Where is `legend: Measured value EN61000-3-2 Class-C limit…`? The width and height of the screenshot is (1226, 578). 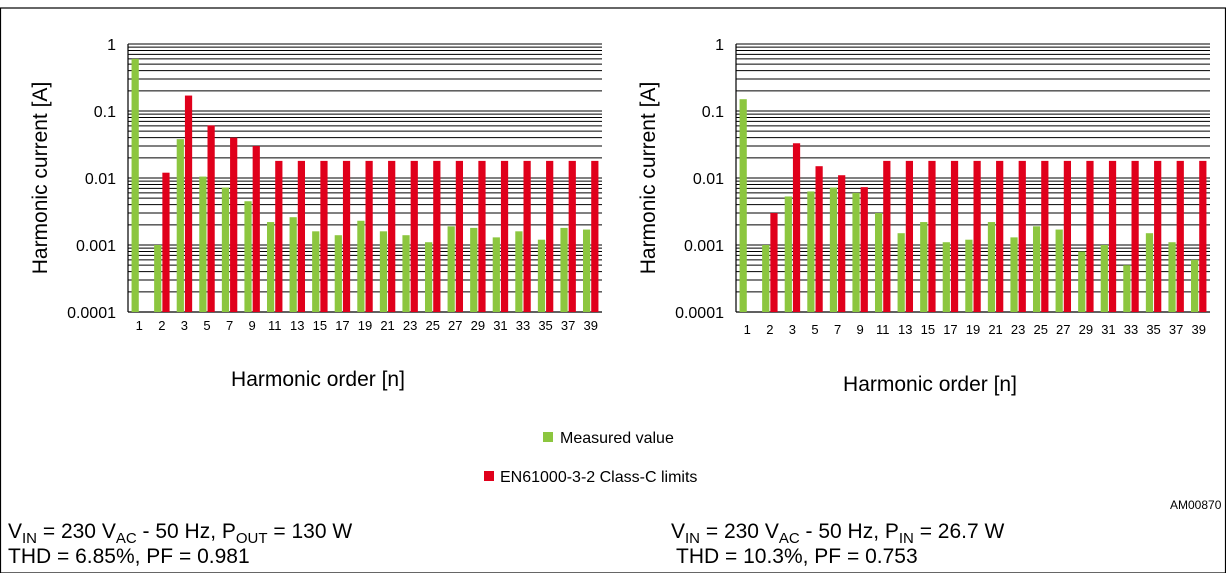 legend: Measured value EN61000-3-2 Class-C limit… is located at coordinates (590, 458).